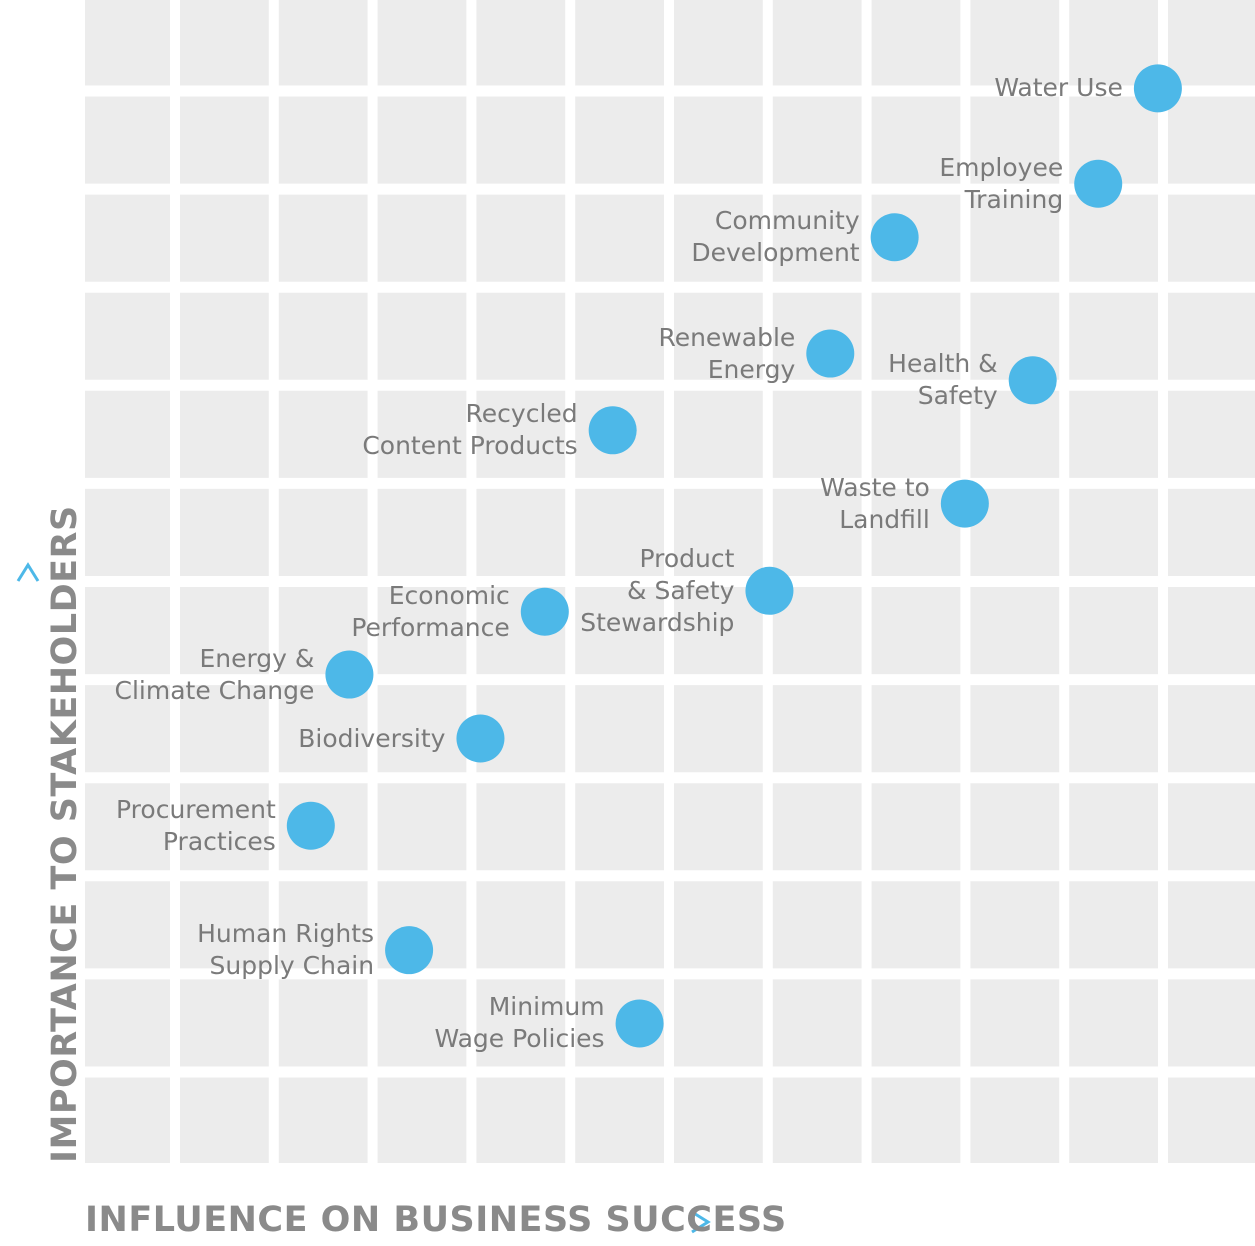 The height and width of the screenshot is (1246, 1255). What do you see at coordinates (1058, 88) in the screenshot?
I see `point-label: Water Use` at bounding box center [1058, 88].